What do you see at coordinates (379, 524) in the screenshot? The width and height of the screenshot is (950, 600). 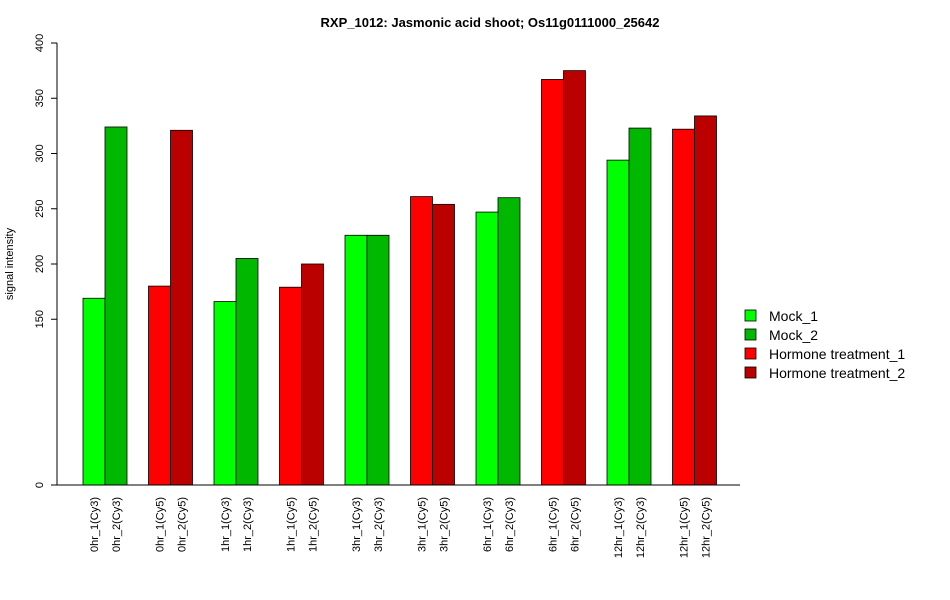 I see `x-tick-label: 3hr_2(Cy3)` at bounding box center [379, 524].